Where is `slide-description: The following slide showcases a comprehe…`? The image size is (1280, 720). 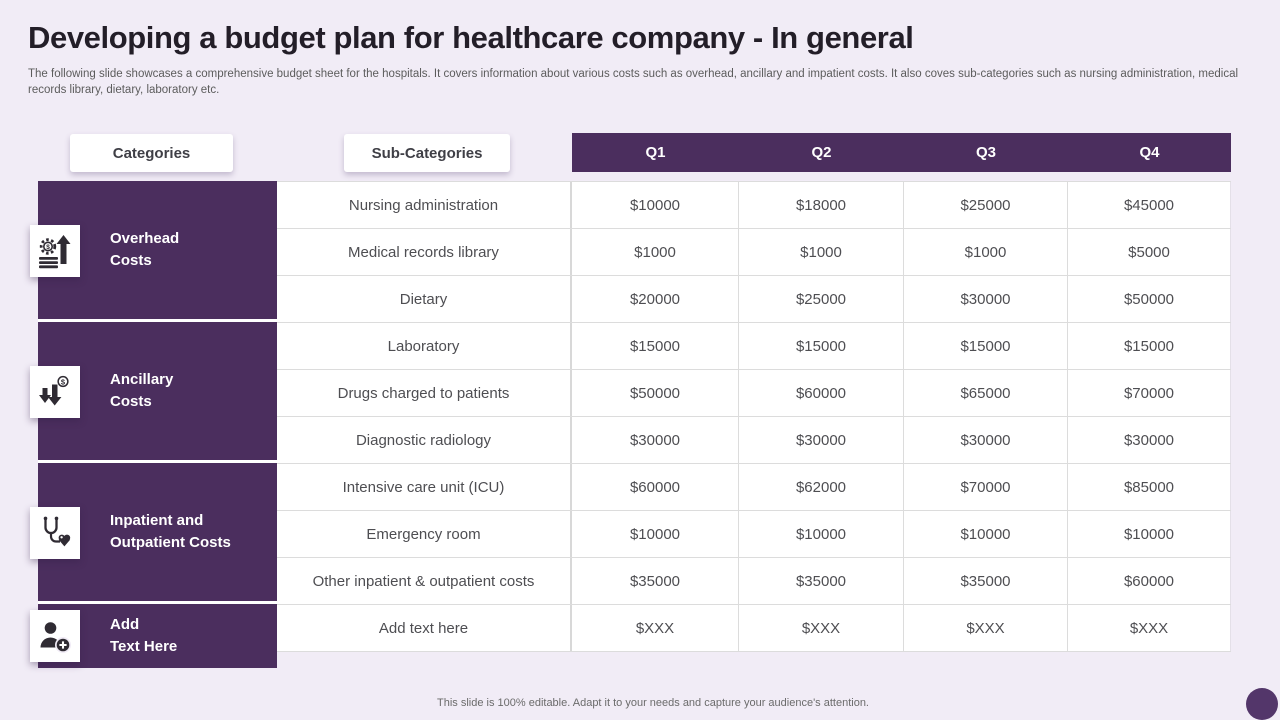 slide-description: The following slide showcases a comprehe… is located at coordinates (633, 82).